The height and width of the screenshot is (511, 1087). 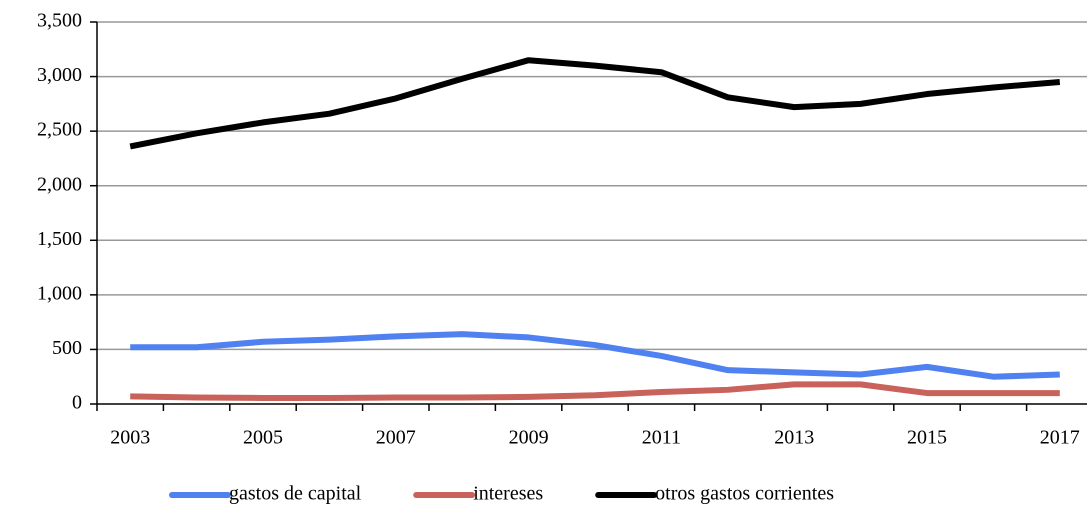 What do you see at coordinates (529, 438) in the screenshot?
I see `x-tick-label: 2009` at bounding box center [529, 438].